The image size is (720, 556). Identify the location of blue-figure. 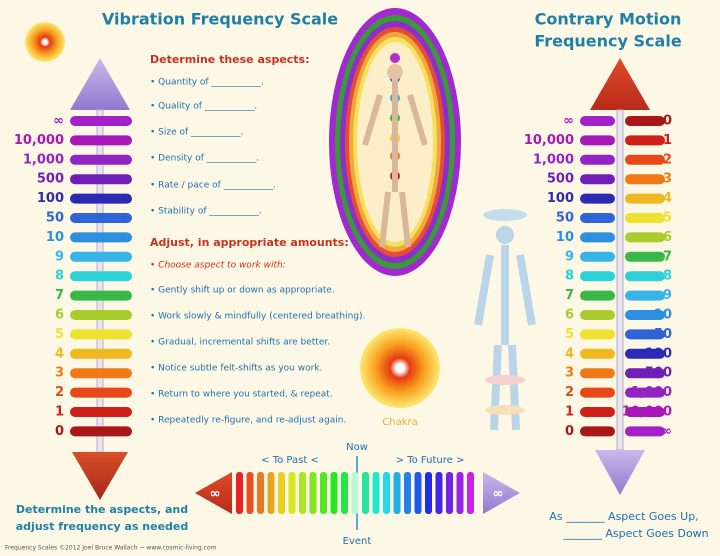
(505, 320).